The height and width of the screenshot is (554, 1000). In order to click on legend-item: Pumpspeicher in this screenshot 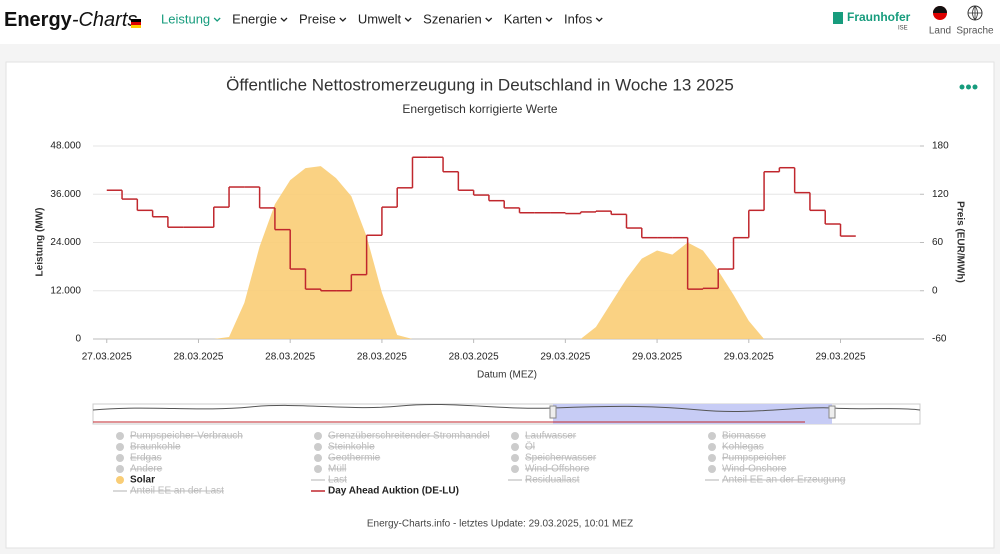, I will do `click(747, 458)`.